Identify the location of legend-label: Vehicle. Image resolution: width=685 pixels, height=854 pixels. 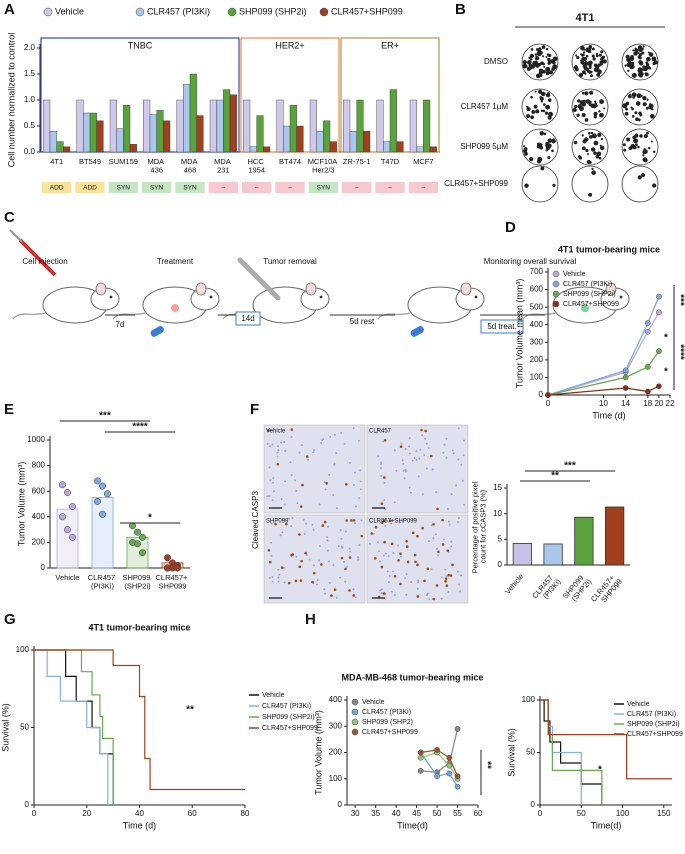
(69, 11).